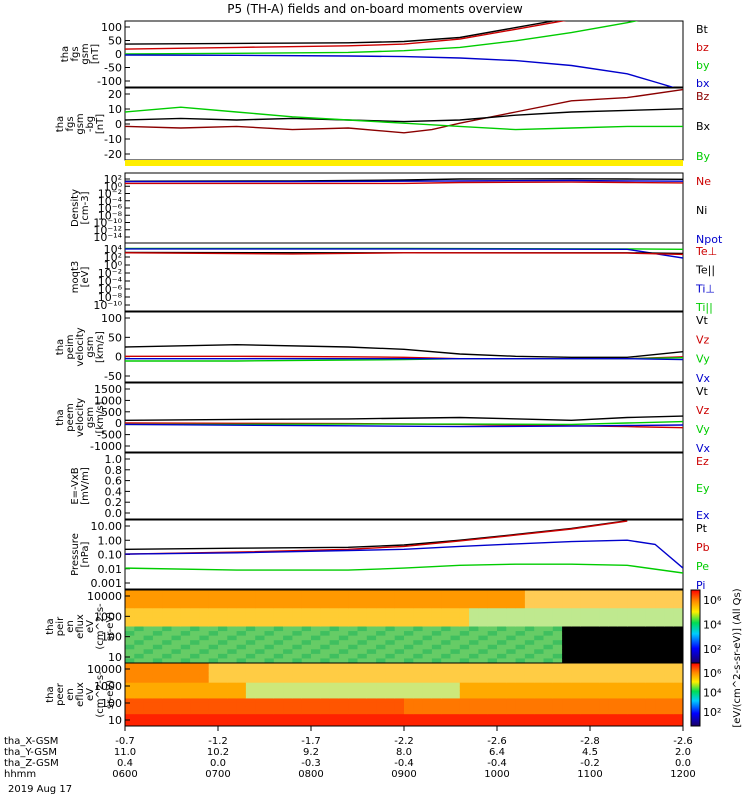 The height and width of the screenshot is (800, 750). Describe the element at coordinates (118, 357) in the screenshot. I see `y-tick-label: 0` at that location.